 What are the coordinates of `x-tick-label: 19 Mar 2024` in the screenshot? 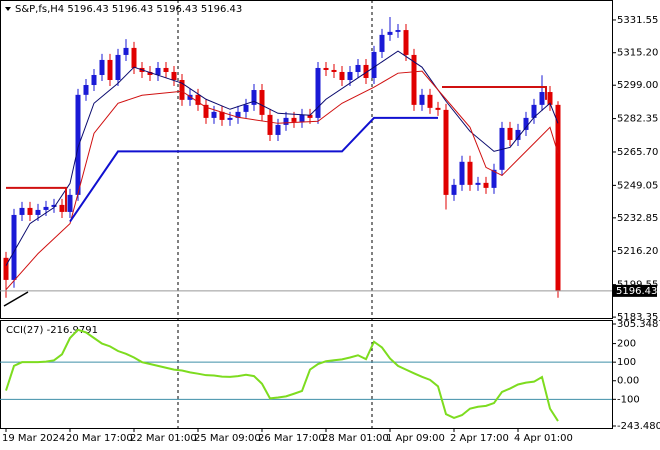 It's located at (33, 438).